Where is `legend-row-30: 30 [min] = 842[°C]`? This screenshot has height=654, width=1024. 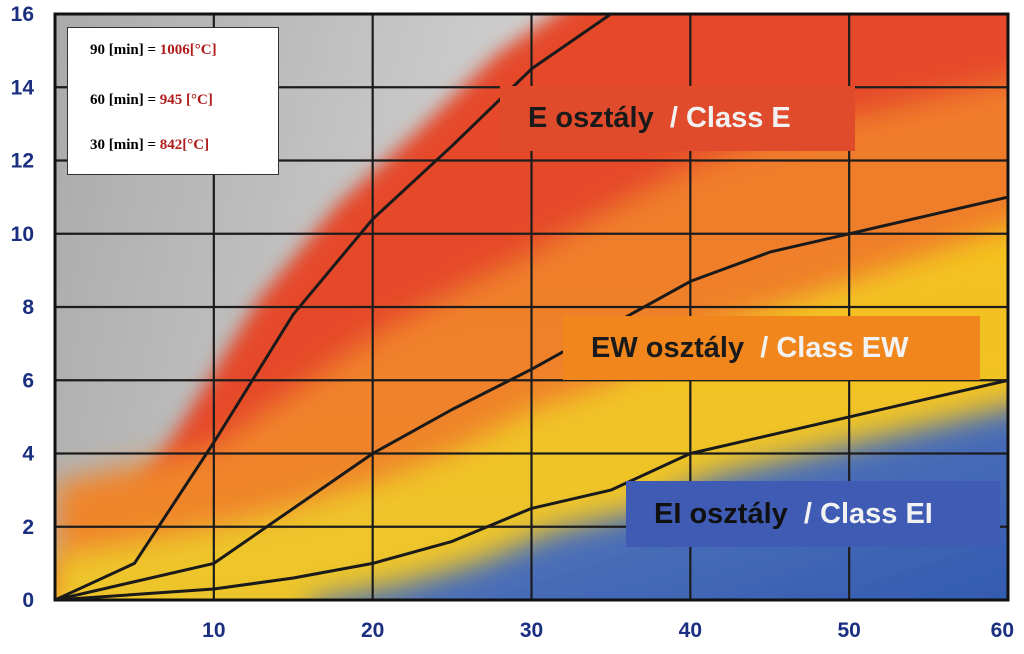 legend-row-30: 30 [min] = 842[°C] is located at coordinates (149, 145).